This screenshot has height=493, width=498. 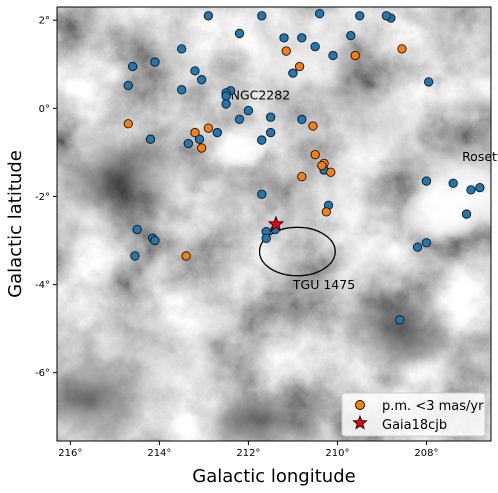 I want to click on legend-label-pm: p.m. <3 mas/yr, so click(x=433, y=406).